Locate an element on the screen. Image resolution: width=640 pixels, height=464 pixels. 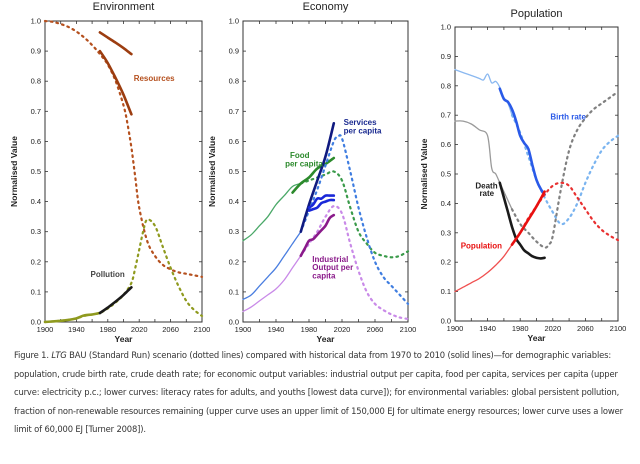
series-label: rate is located at coordinates (486, 193).